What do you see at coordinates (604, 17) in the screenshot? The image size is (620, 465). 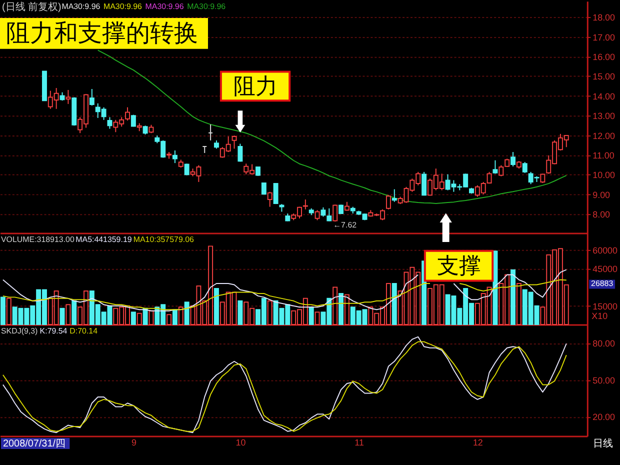 I see `y-tick-label: 18.00` at bounding box center [604, 17].